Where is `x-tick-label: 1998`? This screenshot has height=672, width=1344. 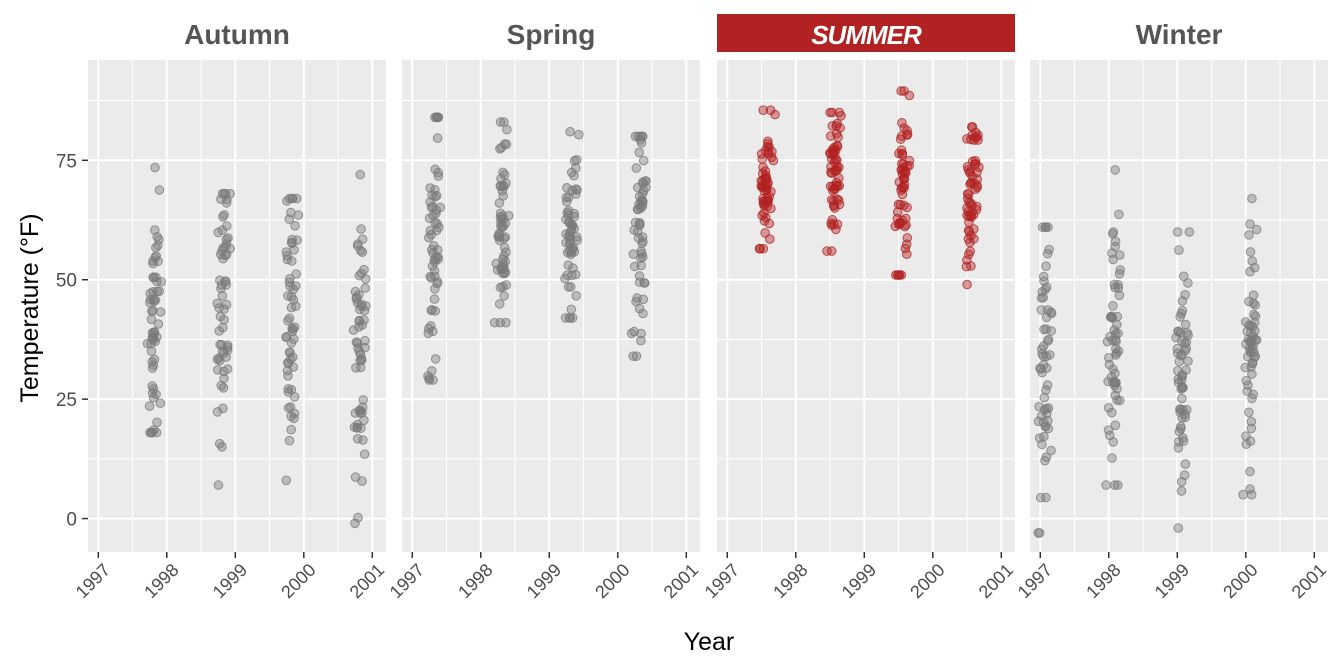 x-tick-label: 1998 is located at coordinates (475, 581).